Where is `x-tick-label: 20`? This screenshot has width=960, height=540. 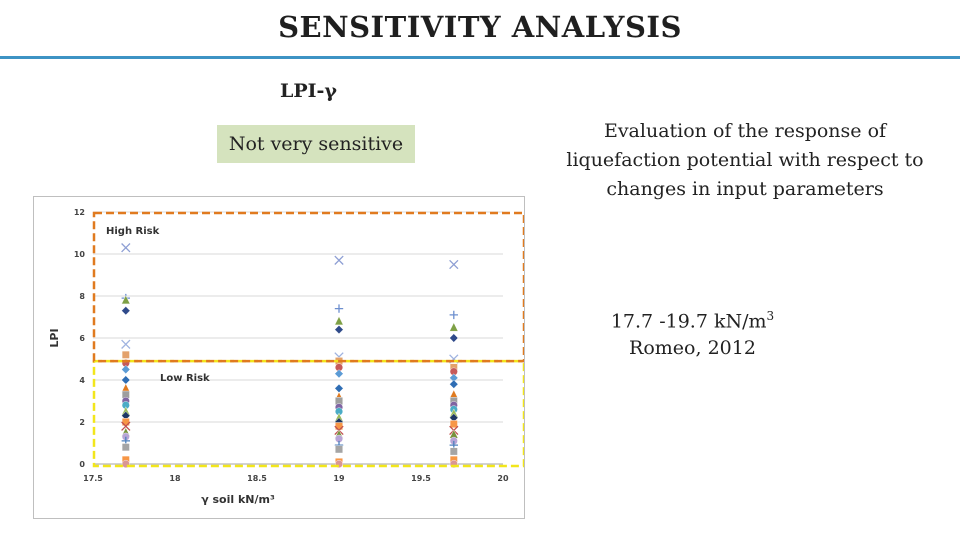 x-tick-label: 20 is located at coordinates (503, 478).